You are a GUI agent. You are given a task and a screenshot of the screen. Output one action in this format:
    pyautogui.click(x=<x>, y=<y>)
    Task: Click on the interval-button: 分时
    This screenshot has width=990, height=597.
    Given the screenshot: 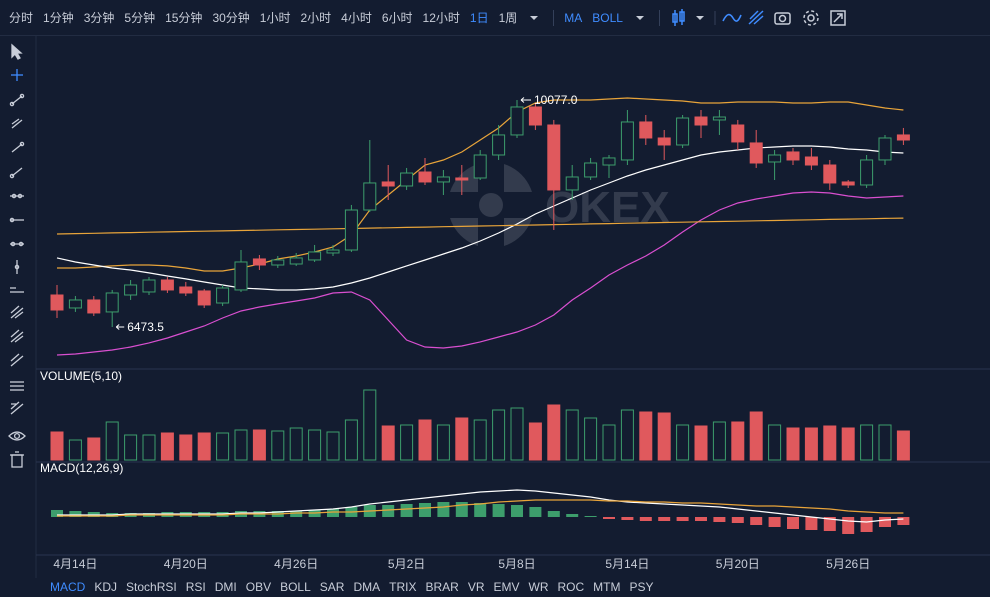 What is the action you would take?
    pyautogui.click(x=21, y=18)
    